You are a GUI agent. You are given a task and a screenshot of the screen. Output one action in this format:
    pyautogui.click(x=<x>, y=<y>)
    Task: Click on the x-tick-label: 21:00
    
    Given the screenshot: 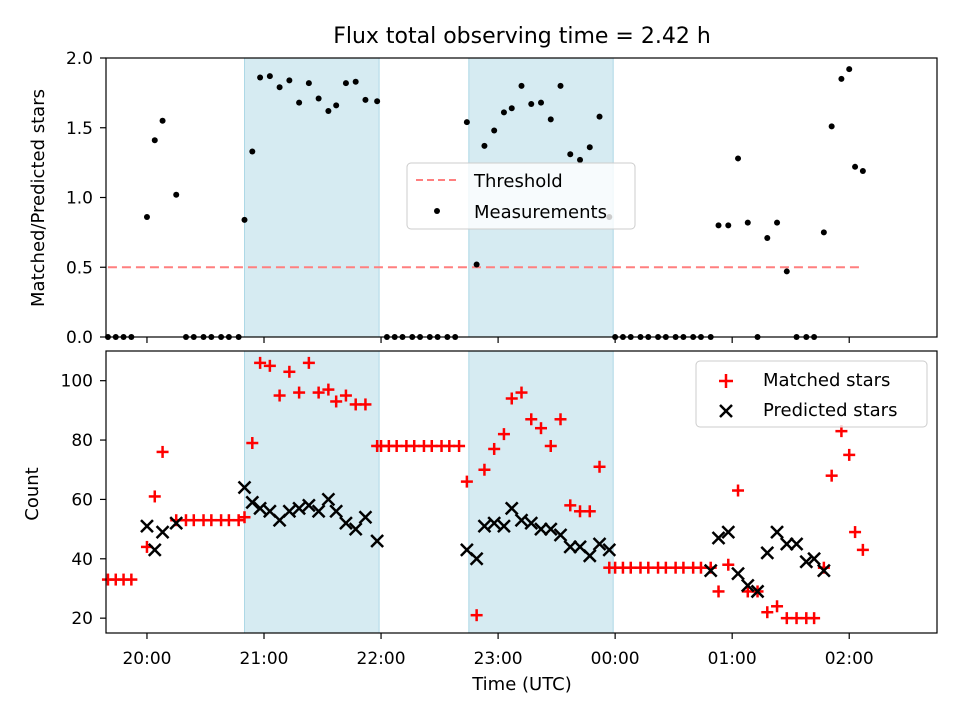 What is the action you would take?
    pyautogui.click(x=264, y=659)
    